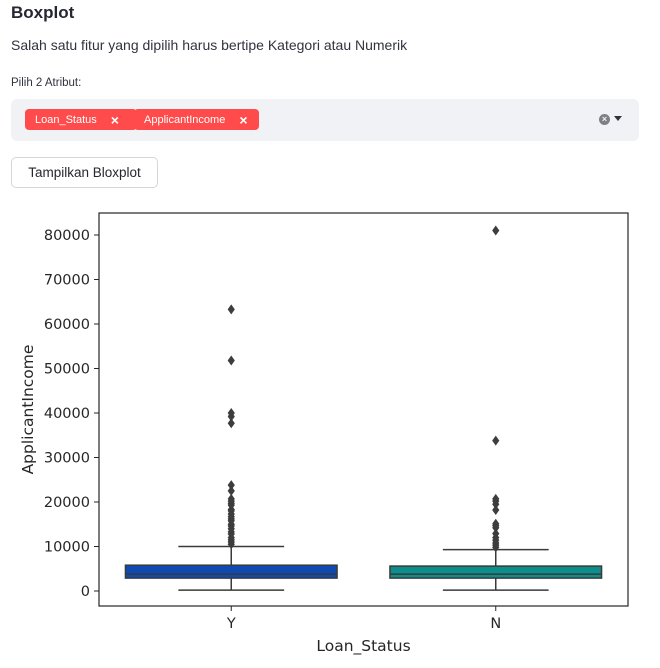 This screenshot has height=668, width=660. Describe the element at coordinates (231, 571) in the screenshot. I see `box-Y` at that location.